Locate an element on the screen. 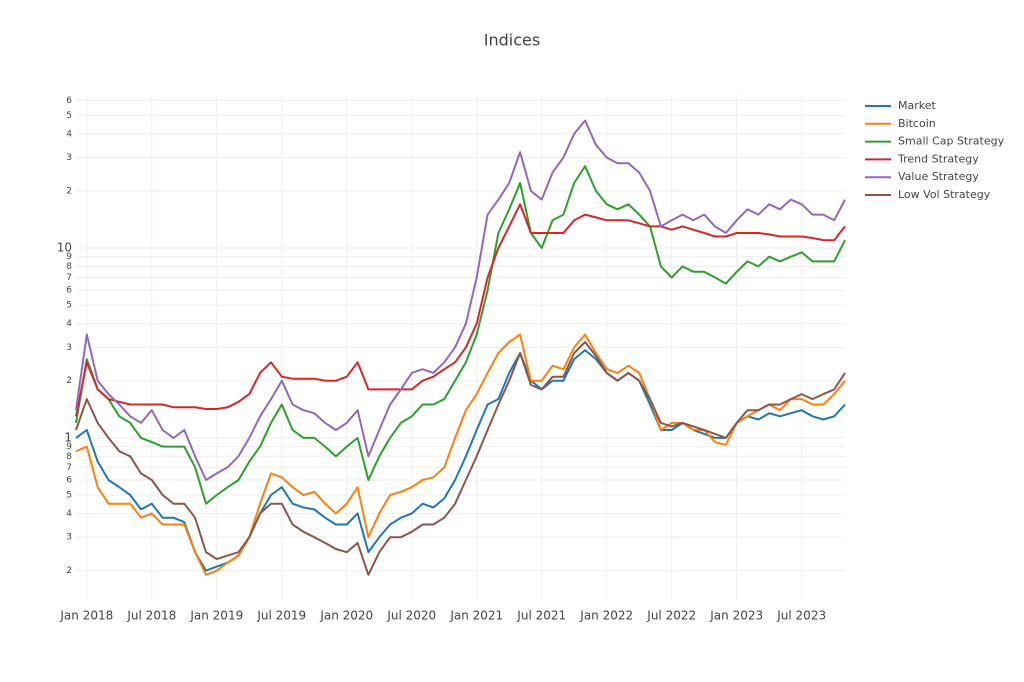 This screenshot has height=682, width=1024. legend-label: Trend Strategy is located at coordinates (938, 158).